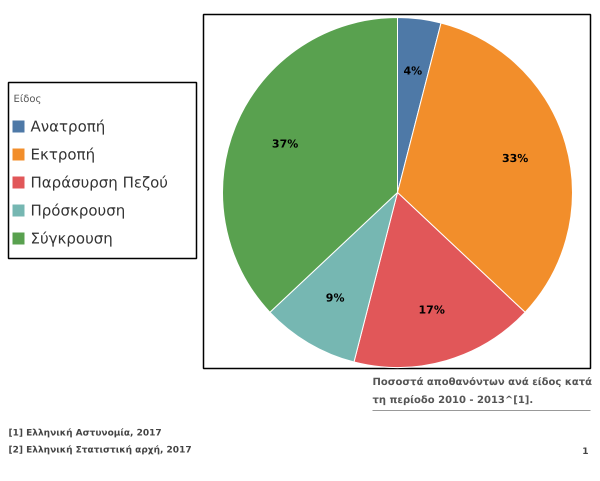 The width and height of the screenshot is (600, 481). What do you see at coordinates (482, 391) in the screenshot?
I see `text: Ποσοστά αποθανόντων ανά είδος κατά τη περίοδο 2010 - 2013^[1].` at bounding box center [482, 391].